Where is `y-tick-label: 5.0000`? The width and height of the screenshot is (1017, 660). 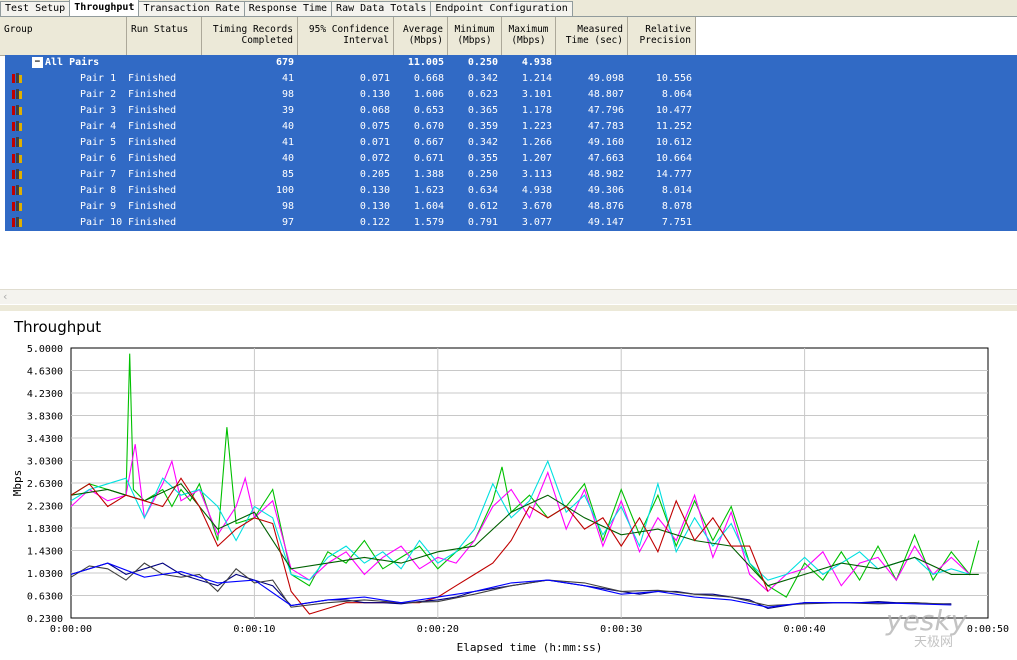 y-tick-label: 5.0000 is located at coordinates (45, 349).